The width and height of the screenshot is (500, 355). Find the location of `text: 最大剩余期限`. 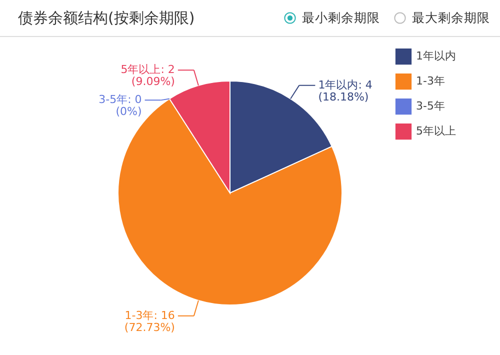

text: 最大剩余期限 is located at coordinates (451, 18).